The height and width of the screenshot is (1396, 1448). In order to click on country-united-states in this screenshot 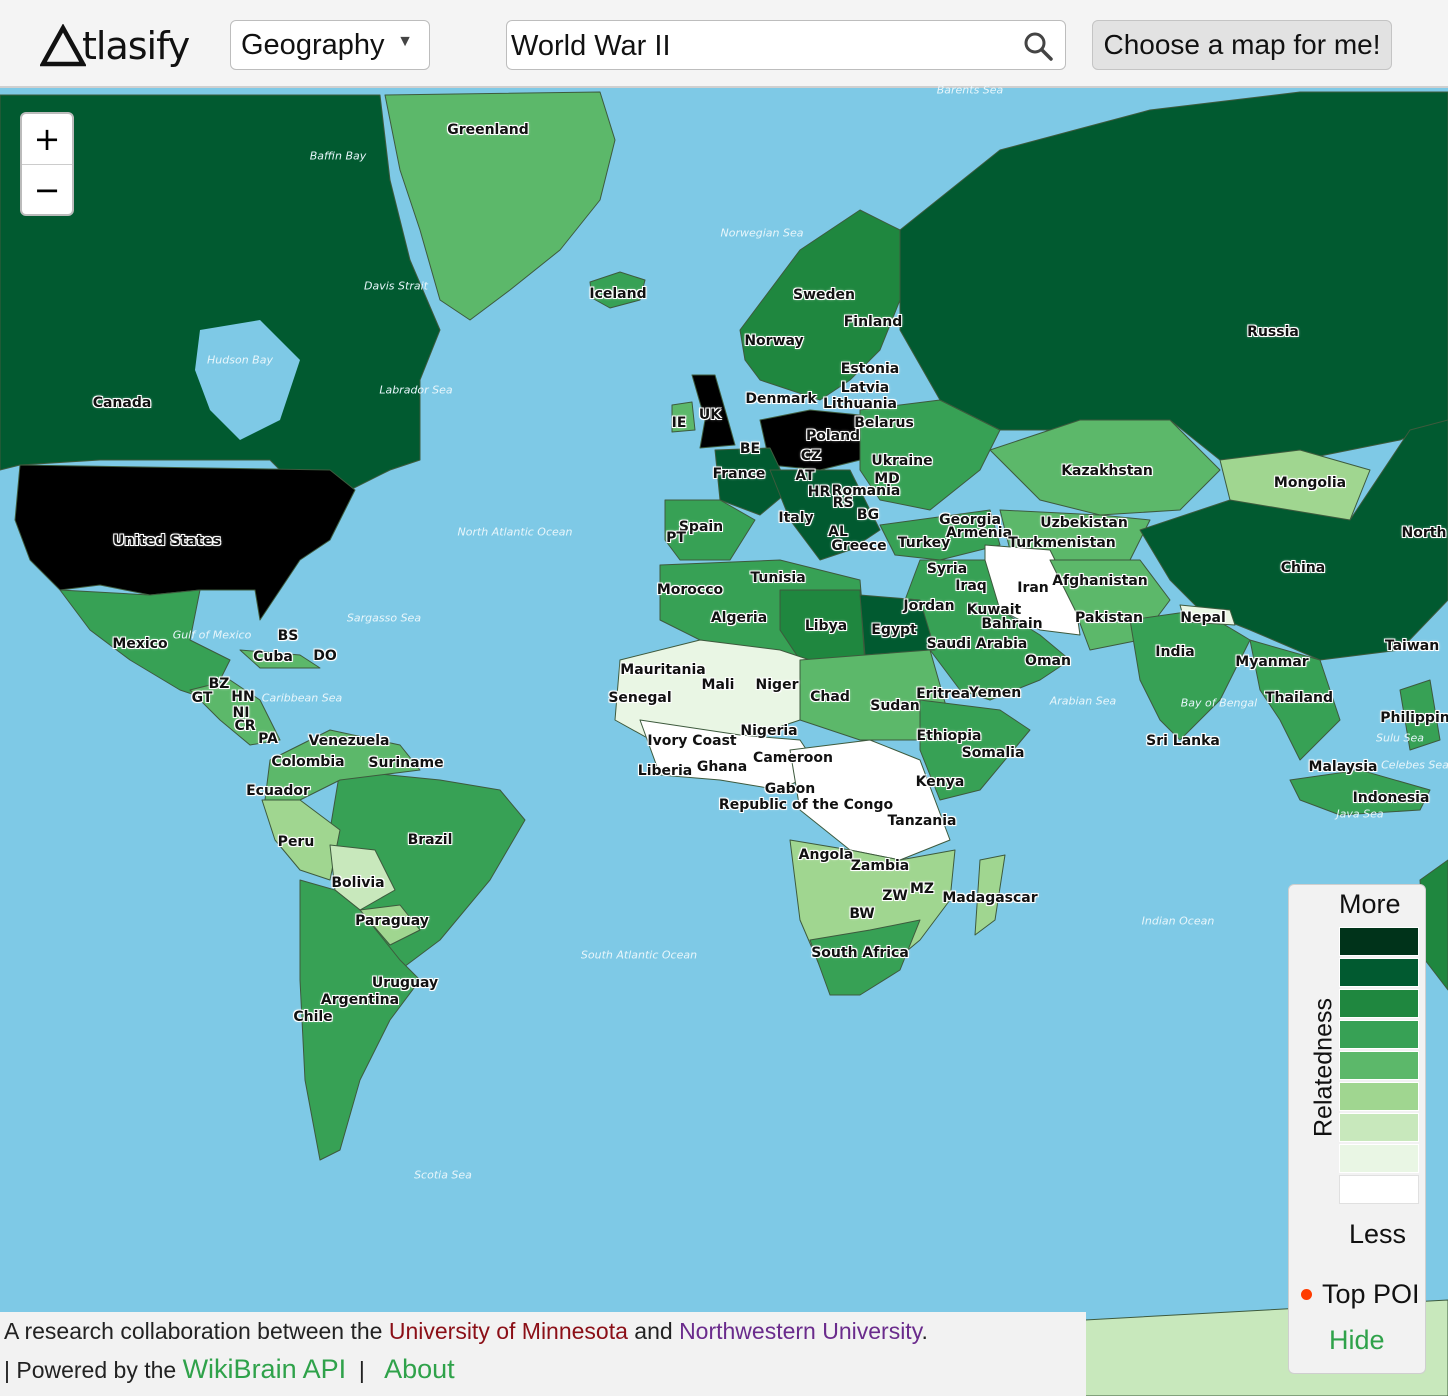, I will do `click(185, 542)`.